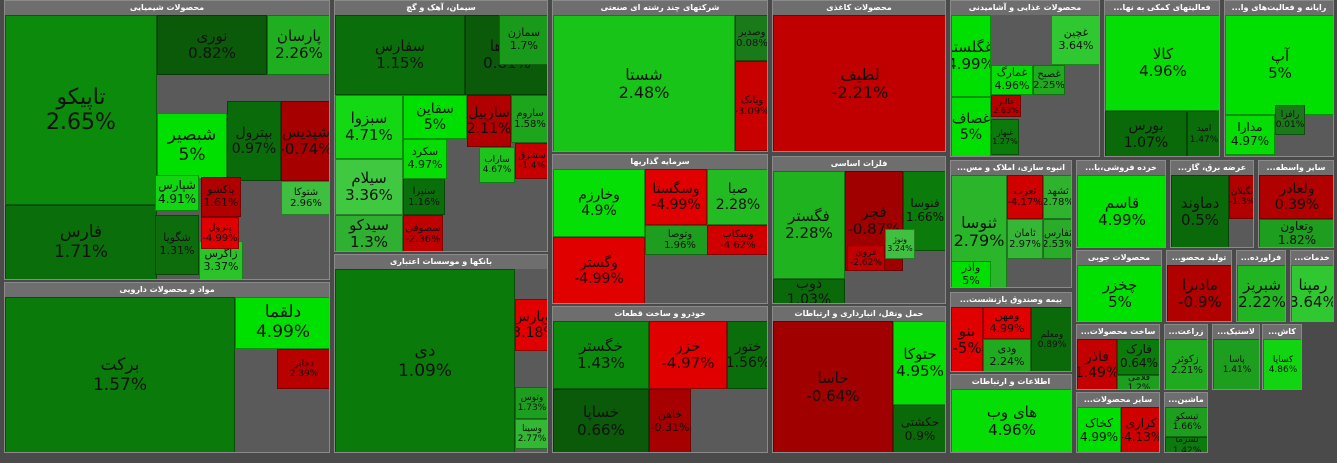 Image resolution: width=1337 pixels, height=463 pixels. Describe the element at coordinates (809, 291) in the screenshot. I see `stock-tile: ذوب 1.03%` at that location.